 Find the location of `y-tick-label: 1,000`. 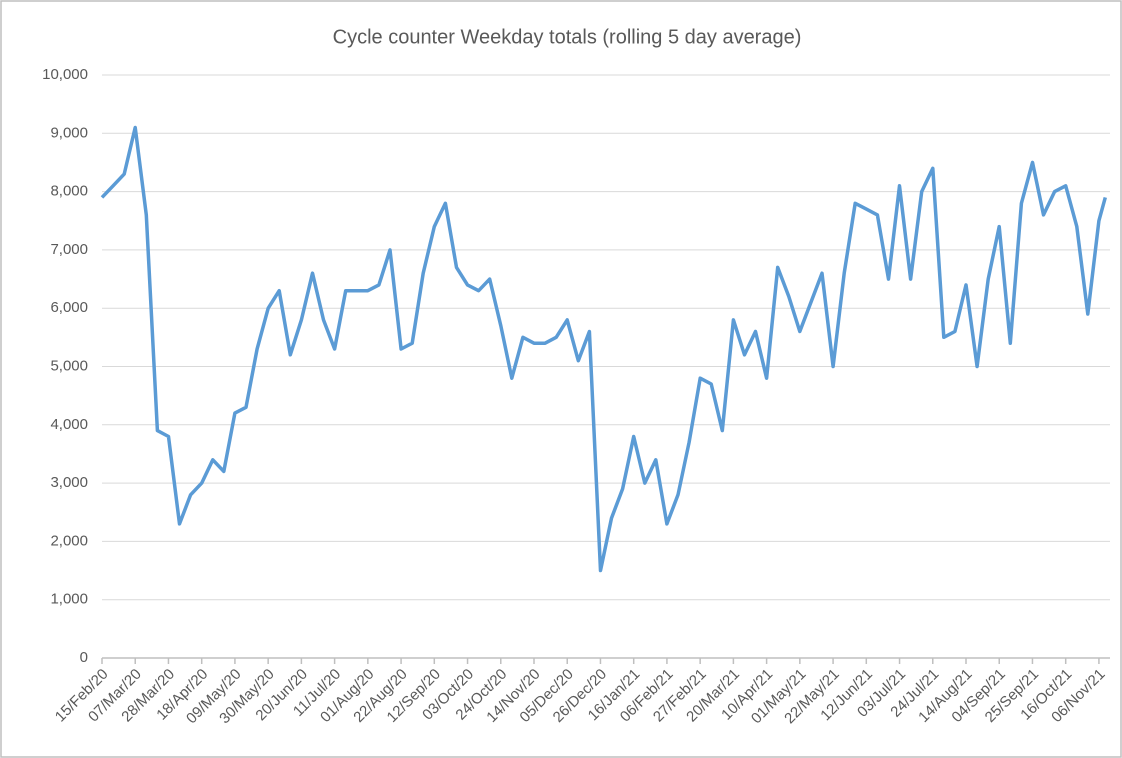

y-tick-label: 1,000 is located at coordinates (69, 599).